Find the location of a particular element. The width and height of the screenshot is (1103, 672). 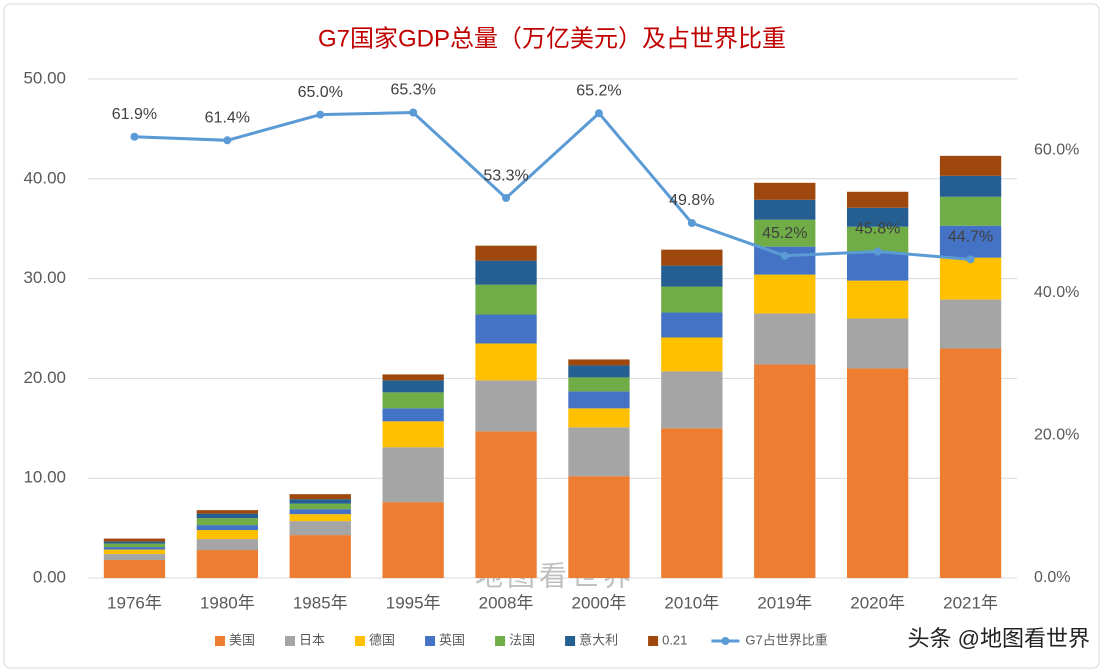

y2-tick-label: 60.0% is located at coordinates (1056, 150).